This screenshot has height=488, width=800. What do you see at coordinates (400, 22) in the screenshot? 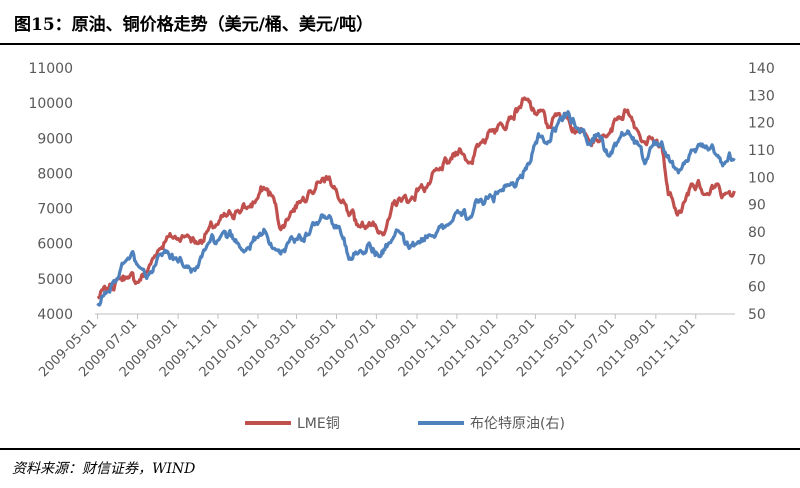
I see `title-bar: 图15：原油、铜价格走势（美元/桶、美元/吨）` at bounding box center [400, 22].